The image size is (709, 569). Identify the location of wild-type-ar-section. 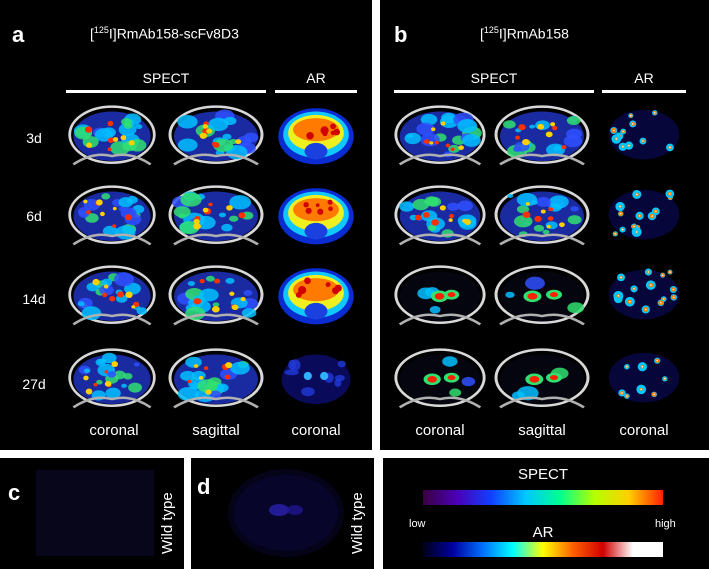
(286, 513).